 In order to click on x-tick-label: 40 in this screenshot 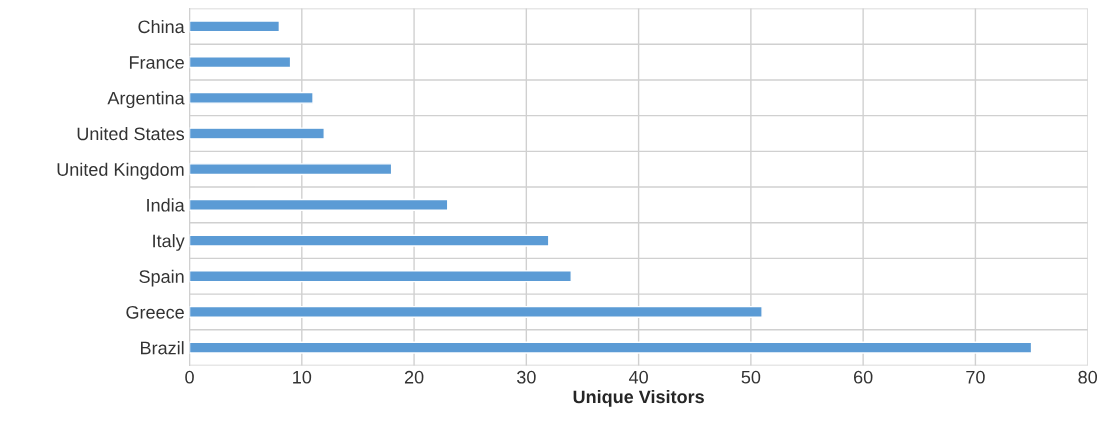, I will do `click(638, 377)`.